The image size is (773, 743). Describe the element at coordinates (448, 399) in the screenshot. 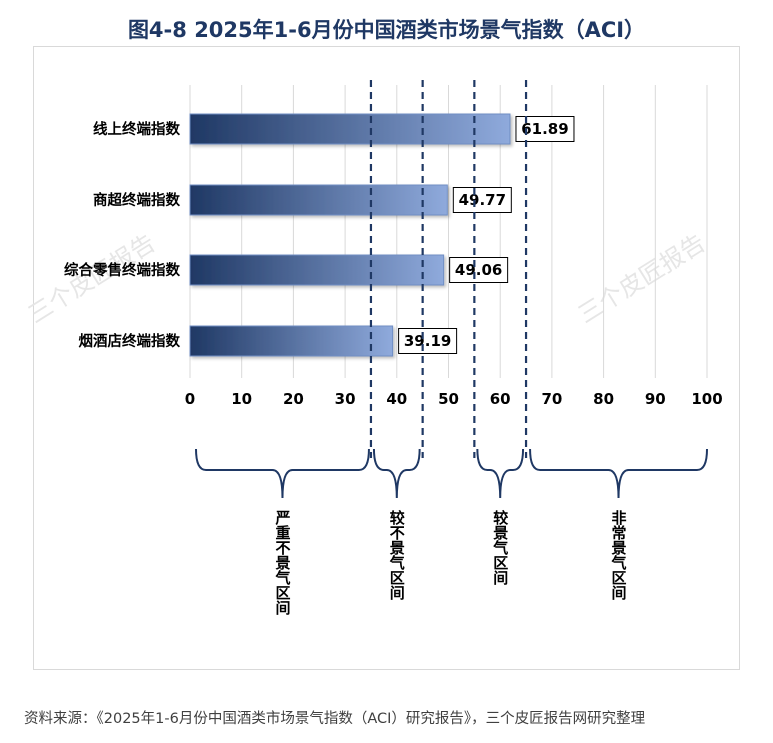

I see `x-tick-label: 50` at that location.